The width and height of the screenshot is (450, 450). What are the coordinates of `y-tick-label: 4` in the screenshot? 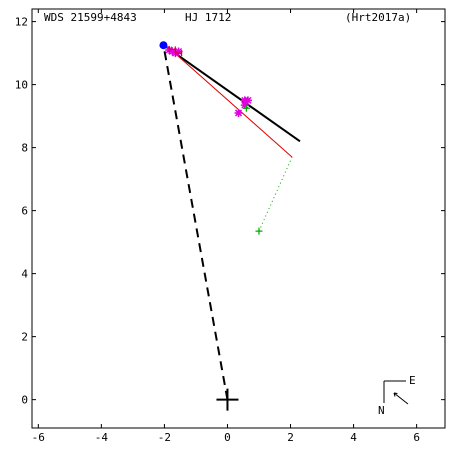 It's located at (24, 274).